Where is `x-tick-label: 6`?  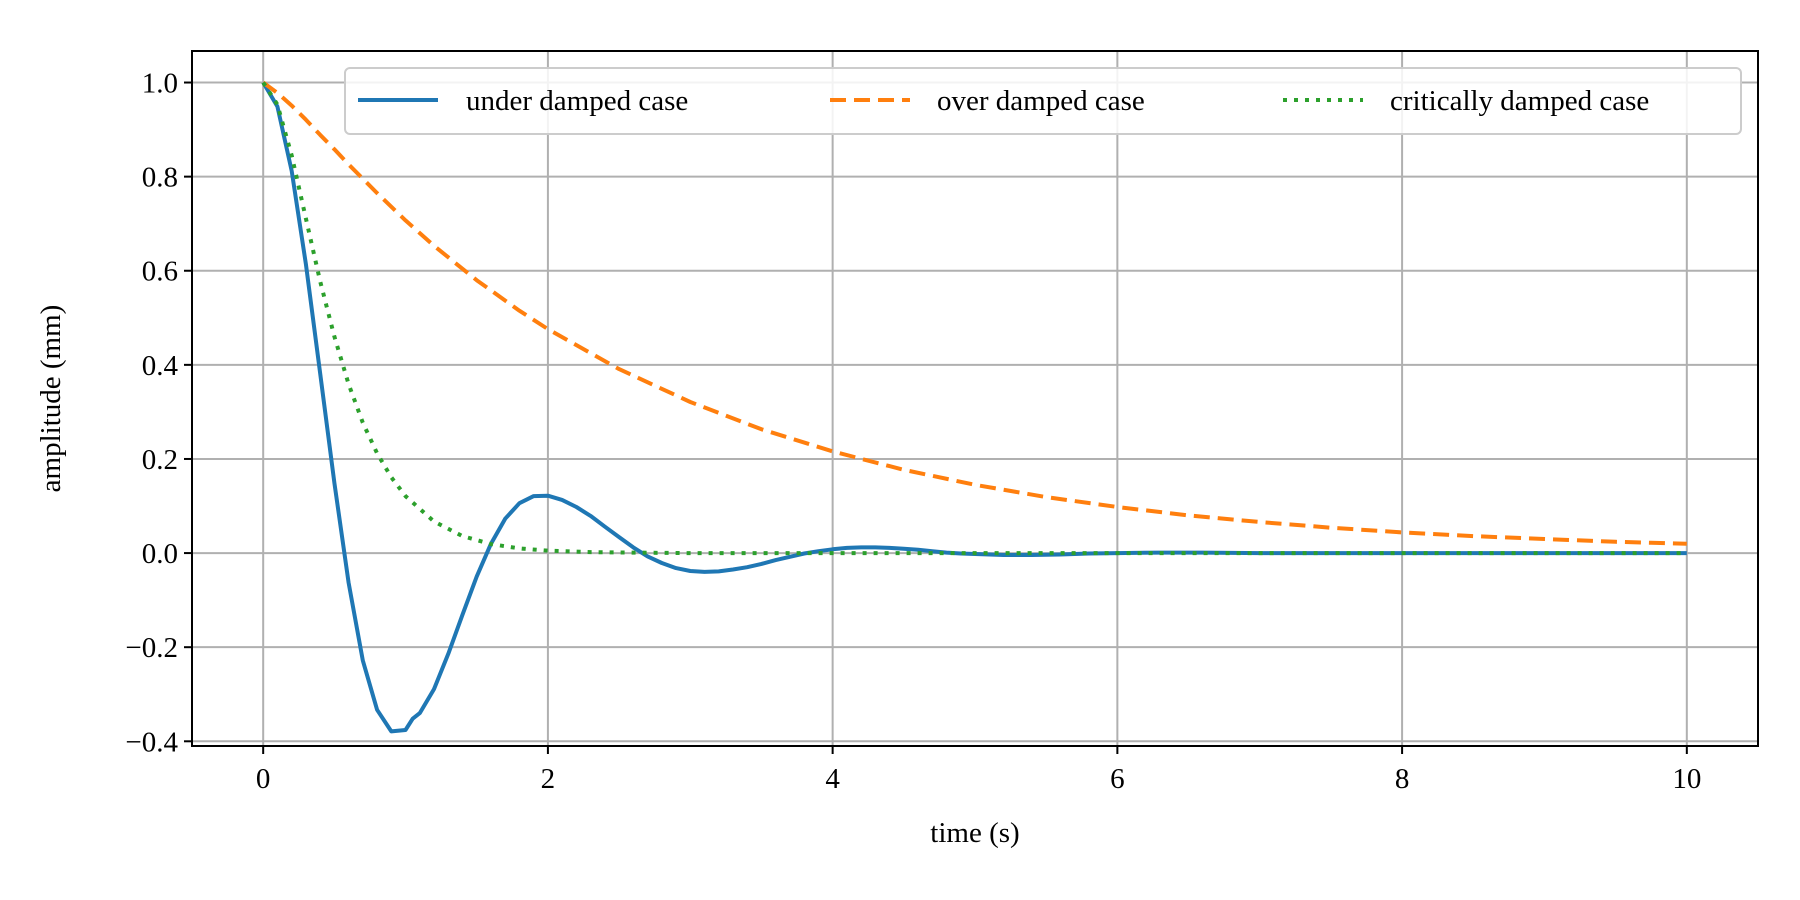
x-tick-label: 6 is located at coordinates (1117, 779).